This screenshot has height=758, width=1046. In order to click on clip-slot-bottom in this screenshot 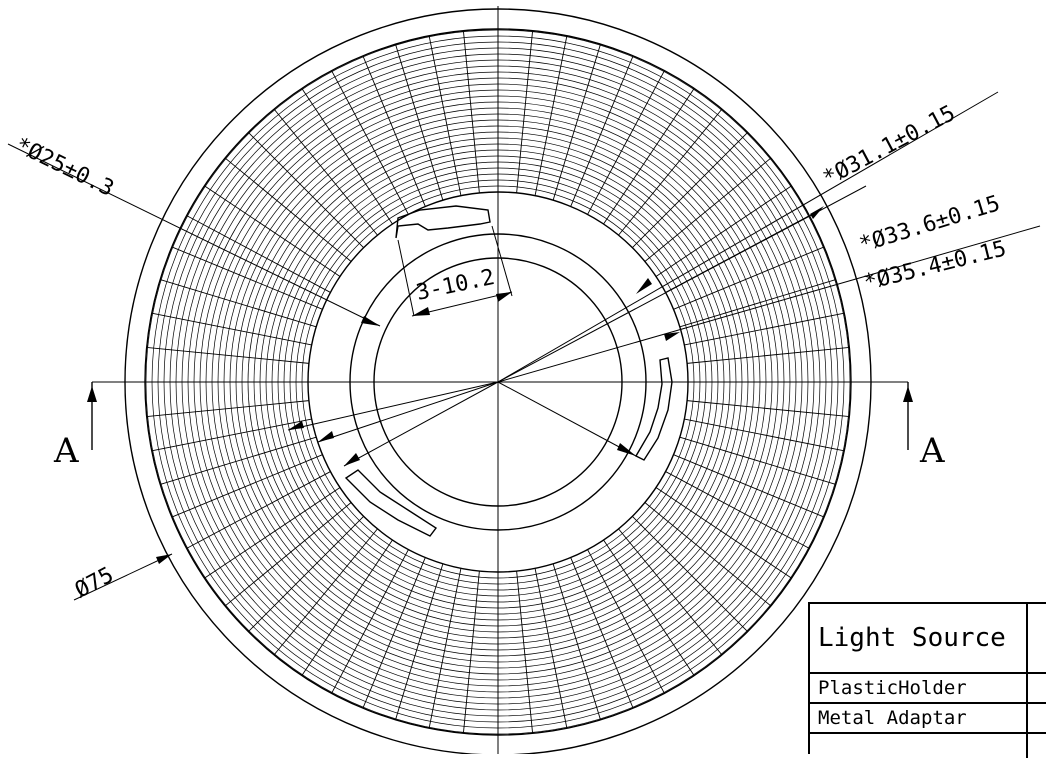, I will do `click(391, 503)`.